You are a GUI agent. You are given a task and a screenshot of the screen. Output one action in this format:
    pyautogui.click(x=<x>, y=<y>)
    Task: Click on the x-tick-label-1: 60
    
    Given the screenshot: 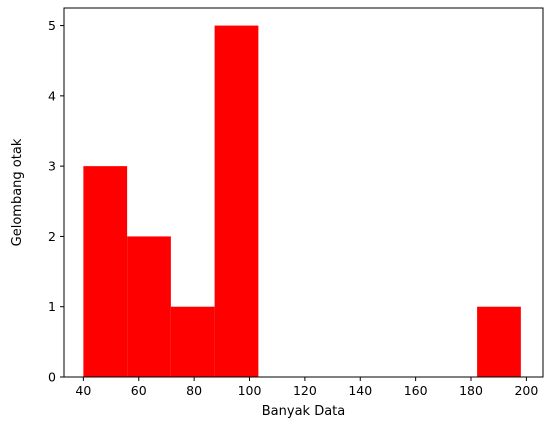 What is the action you would take?
    pyautogui.click(x=139, y=390)
    